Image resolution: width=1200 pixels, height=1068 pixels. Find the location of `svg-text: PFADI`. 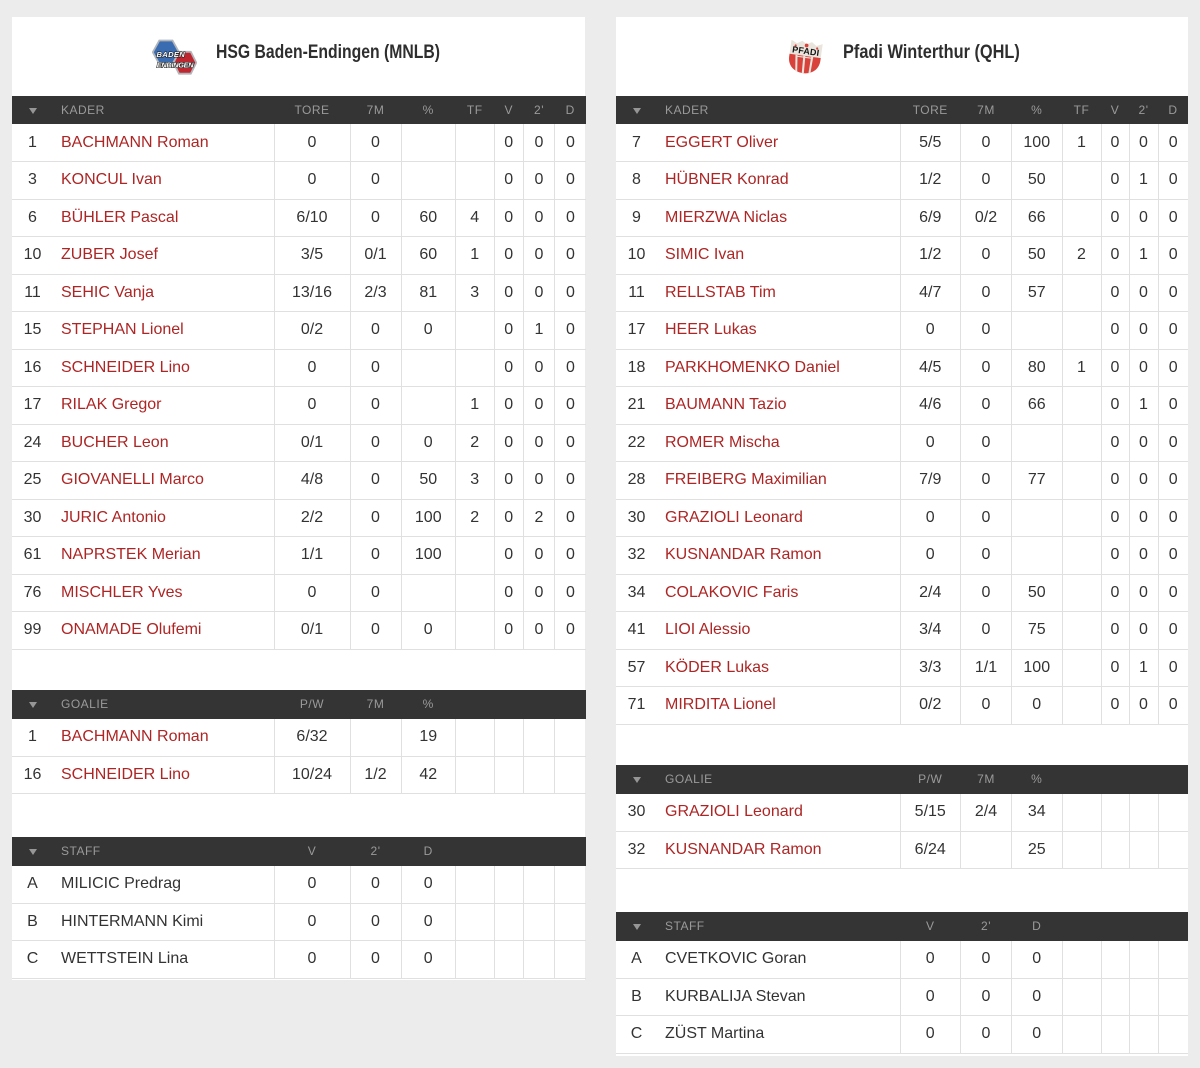

svg-text: PFADI is located at coordinates (806, 51).